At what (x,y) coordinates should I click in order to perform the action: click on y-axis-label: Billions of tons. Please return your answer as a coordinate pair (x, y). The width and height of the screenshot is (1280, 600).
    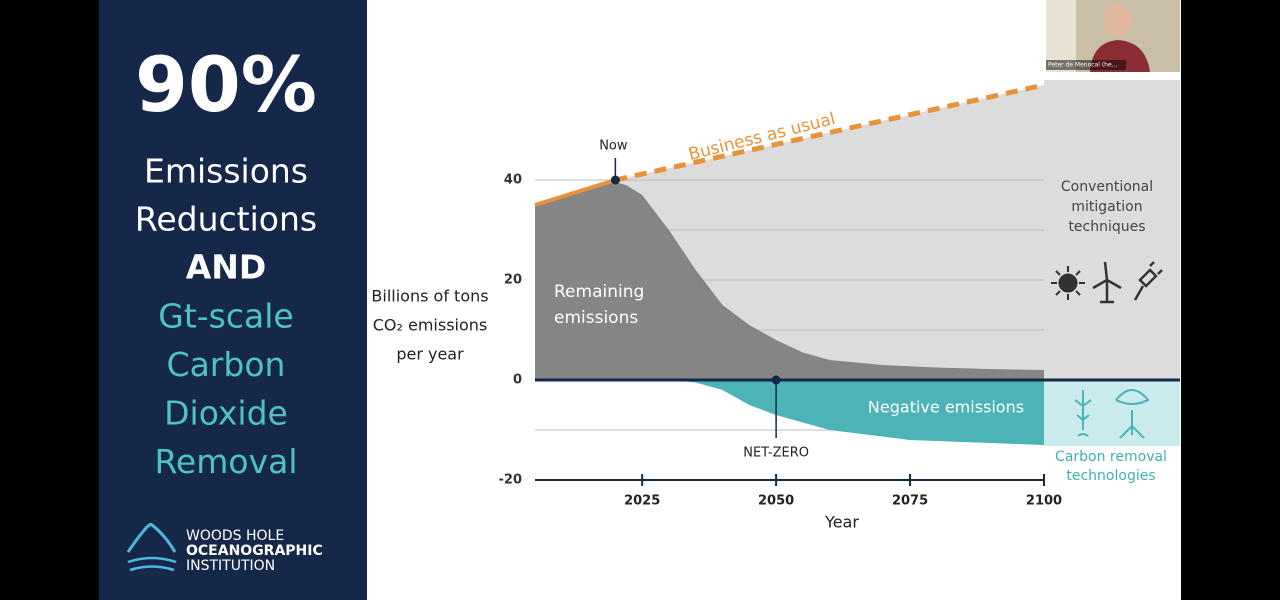
    Looking at the image, I should click on (429, 296).